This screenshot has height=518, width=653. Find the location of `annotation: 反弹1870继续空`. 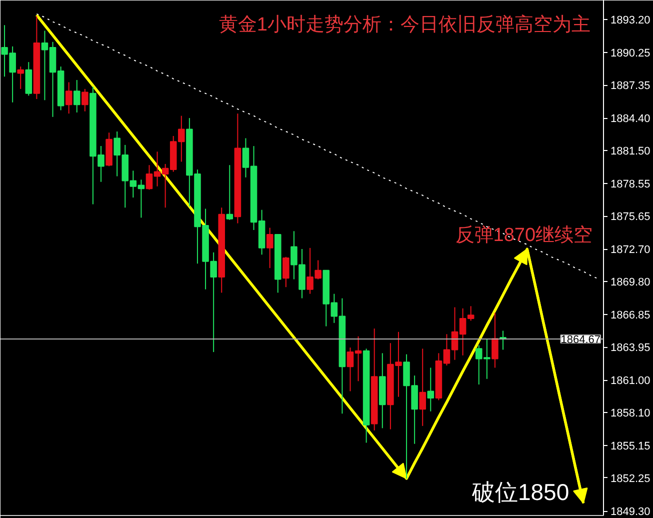

annotation: 反弹1870继续空 is located at coordinates (524, 235).